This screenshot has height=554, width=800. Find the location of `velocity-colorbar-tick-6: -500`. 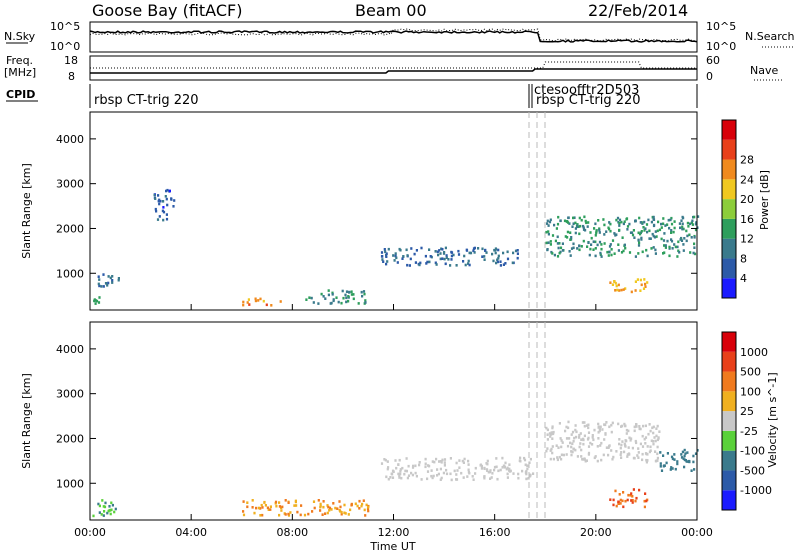

velocity-colorbar-tick-6: -500 is located at coordinates (752, 470).